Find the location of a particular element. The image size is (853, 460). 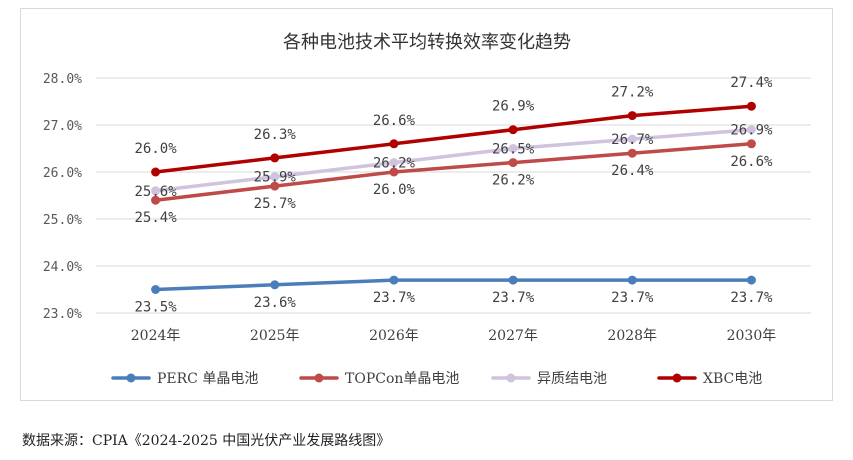

data-label: 26.7% is located at coordinates (632, 140).